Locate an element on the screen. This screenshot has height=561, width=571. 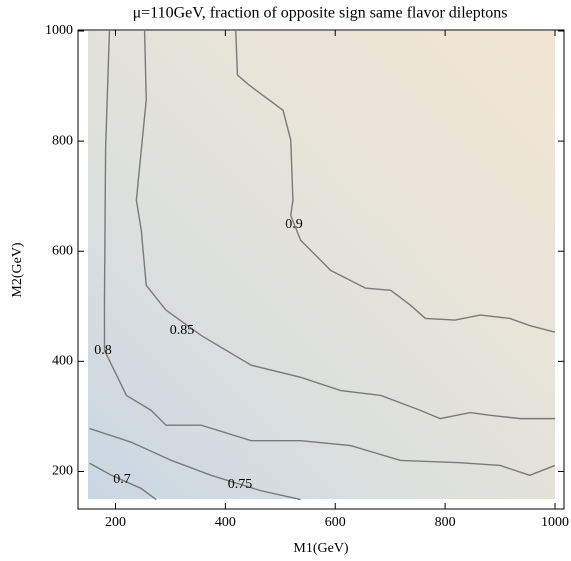
x-axis-label: M1(GeV) is located at coordinates (321, 548).